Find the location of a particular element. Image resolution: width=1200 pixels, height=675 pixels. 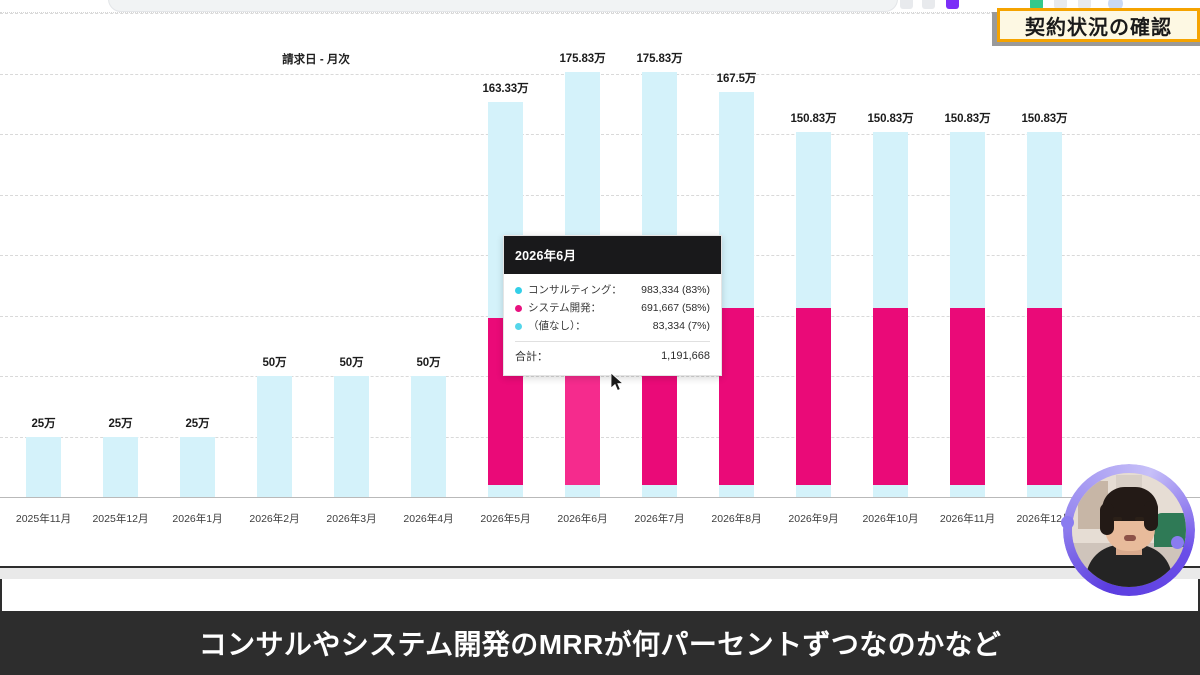

tooltip-series-value: 983,334 (83%) is located at coordinates (675, 290).